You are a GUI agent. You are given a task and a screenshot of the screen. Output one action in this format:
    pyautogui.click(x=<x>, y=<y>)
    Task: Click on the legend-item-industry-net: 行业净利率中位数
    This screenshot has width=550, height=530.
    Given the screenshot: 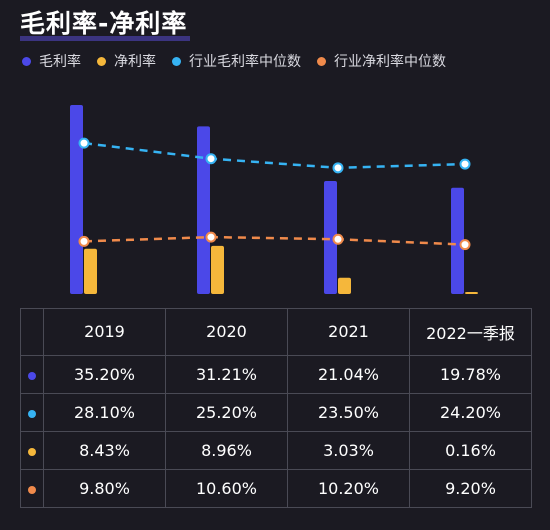 What is the action you would take?
    pyautogui.click(x=381, y=61)
    